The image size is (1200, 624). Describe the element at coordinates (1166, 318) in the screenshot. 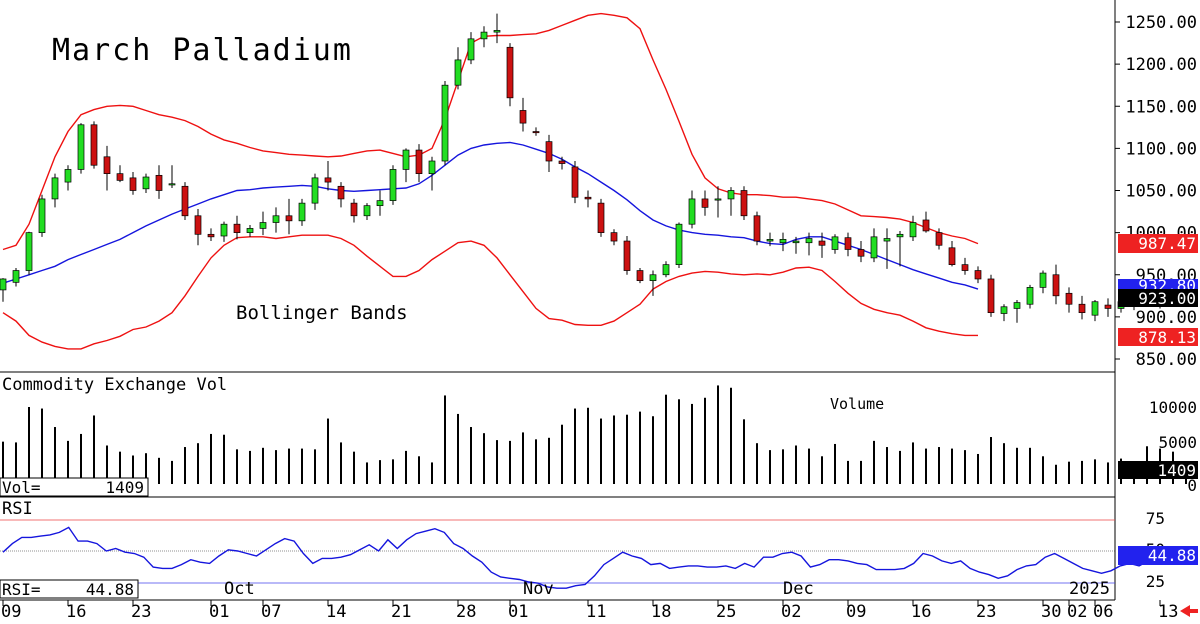

I see `price-tick-label: 900.00` at that location.